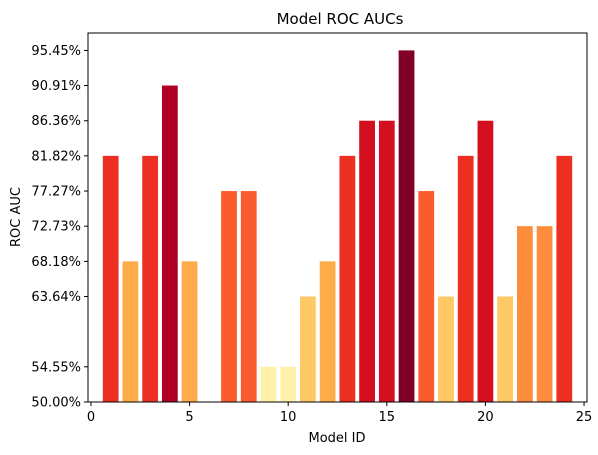 Image resolution: width=598 pixels, height=455 pixels. I want to click on y-tick-label: 54.55%, so click(56, 367).